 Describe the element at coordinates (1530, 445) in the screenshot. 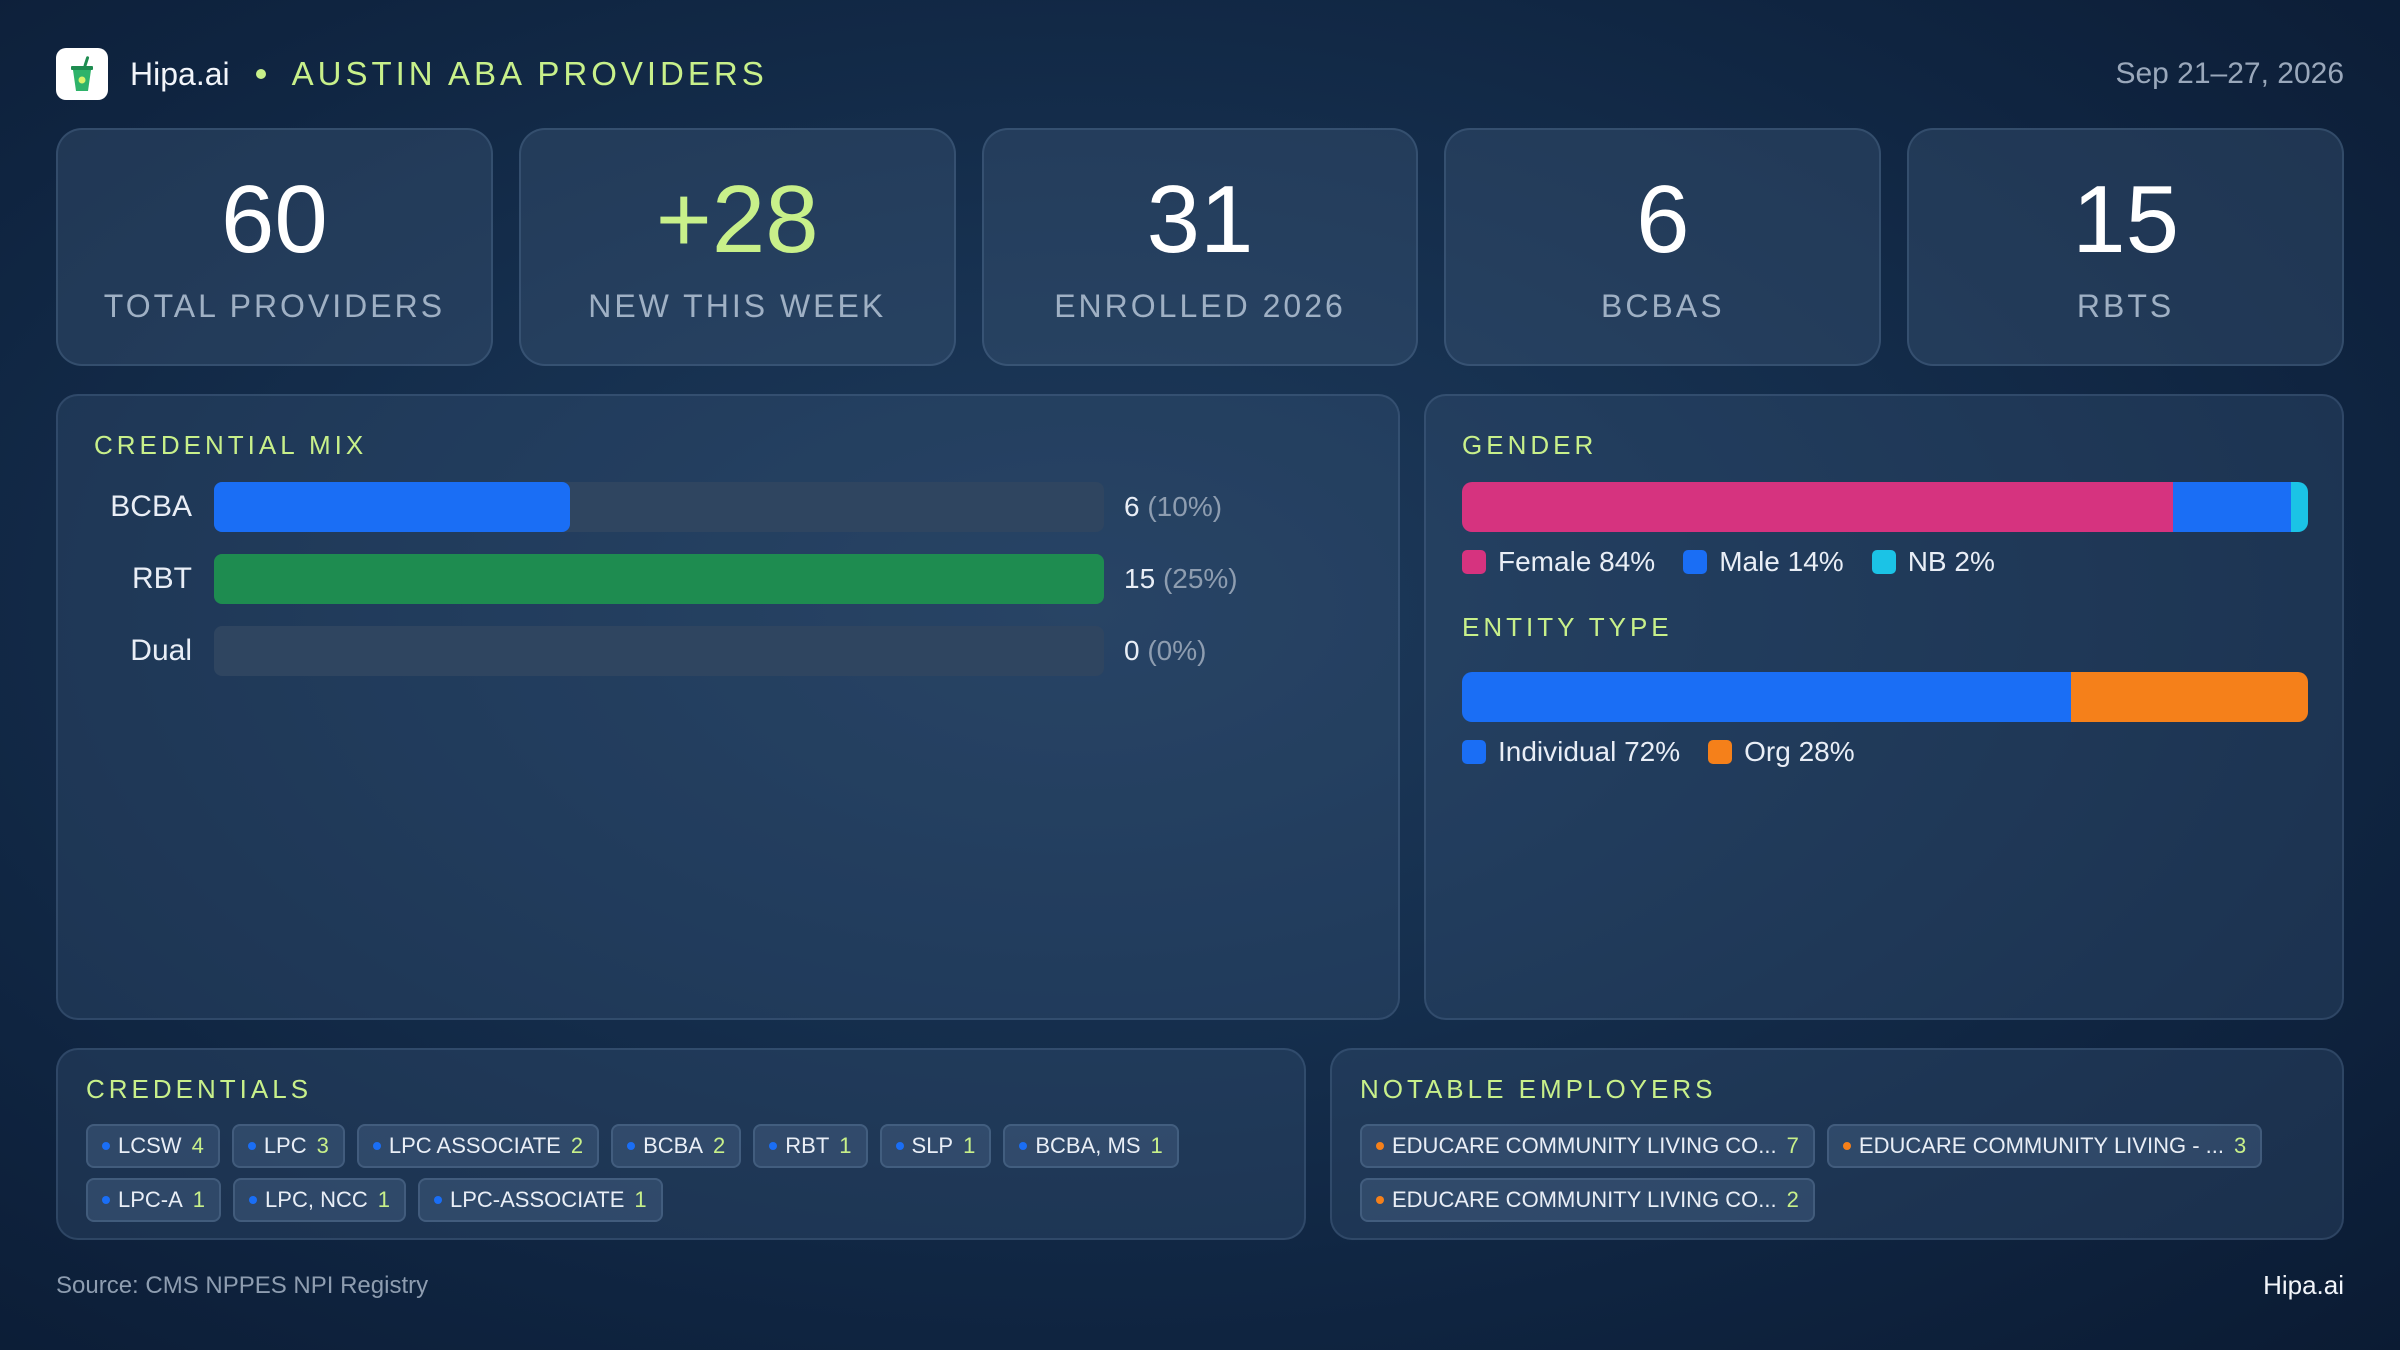

I see `panel-title: GENDER` at that location.